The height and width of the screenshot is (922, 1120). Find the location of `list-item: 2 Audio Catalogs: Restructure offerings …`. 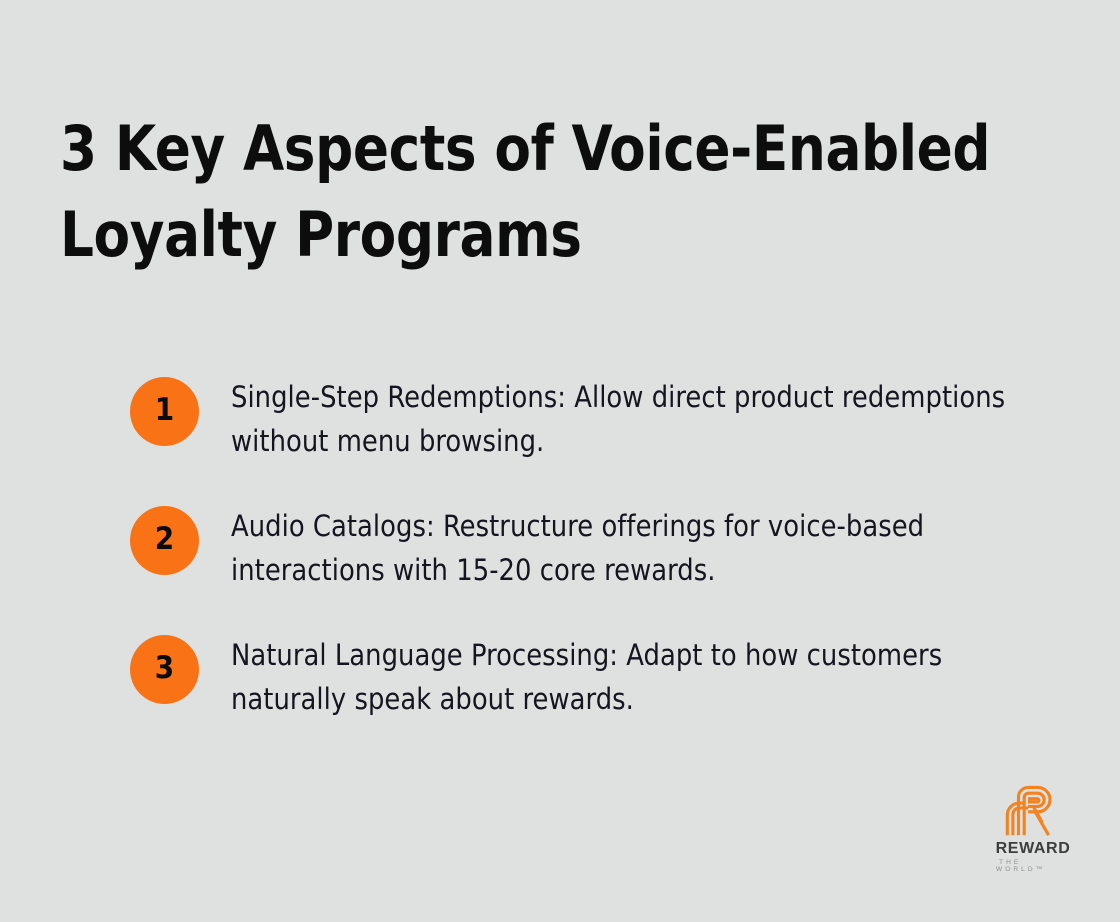

list-item: 2 Audio Catalogs: Restructure offerings … is located at coordinates (600, 546).